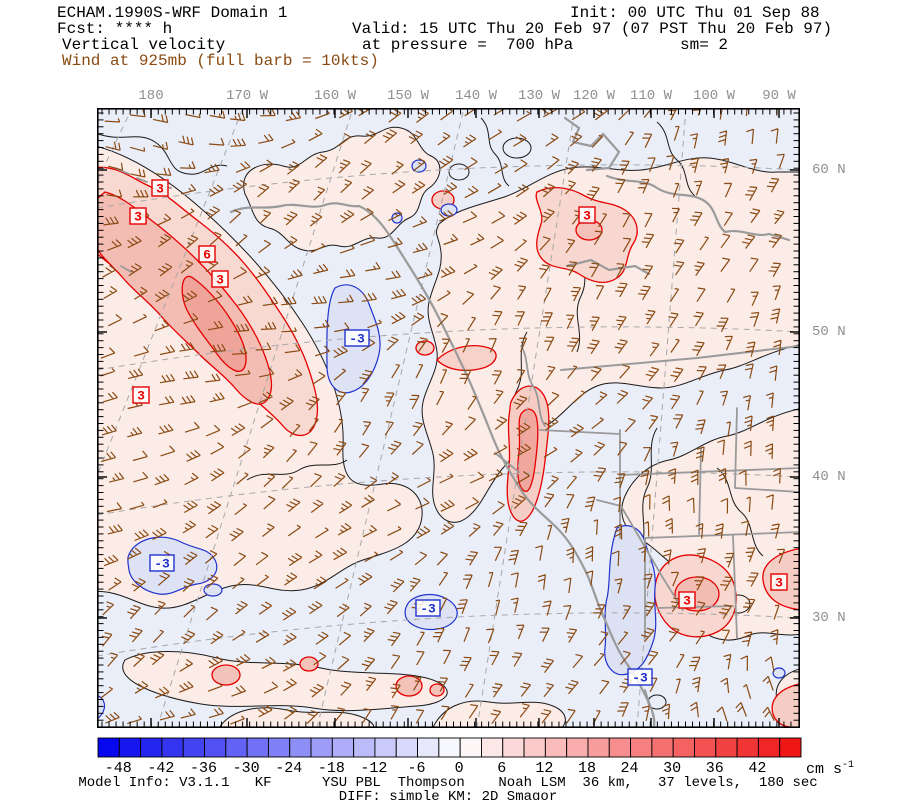 This screenshot has height=800, width=900. Describe the element at coordinates (118, 768) in the screenshot. I see `colorbar-tick-label: -48` at that location.